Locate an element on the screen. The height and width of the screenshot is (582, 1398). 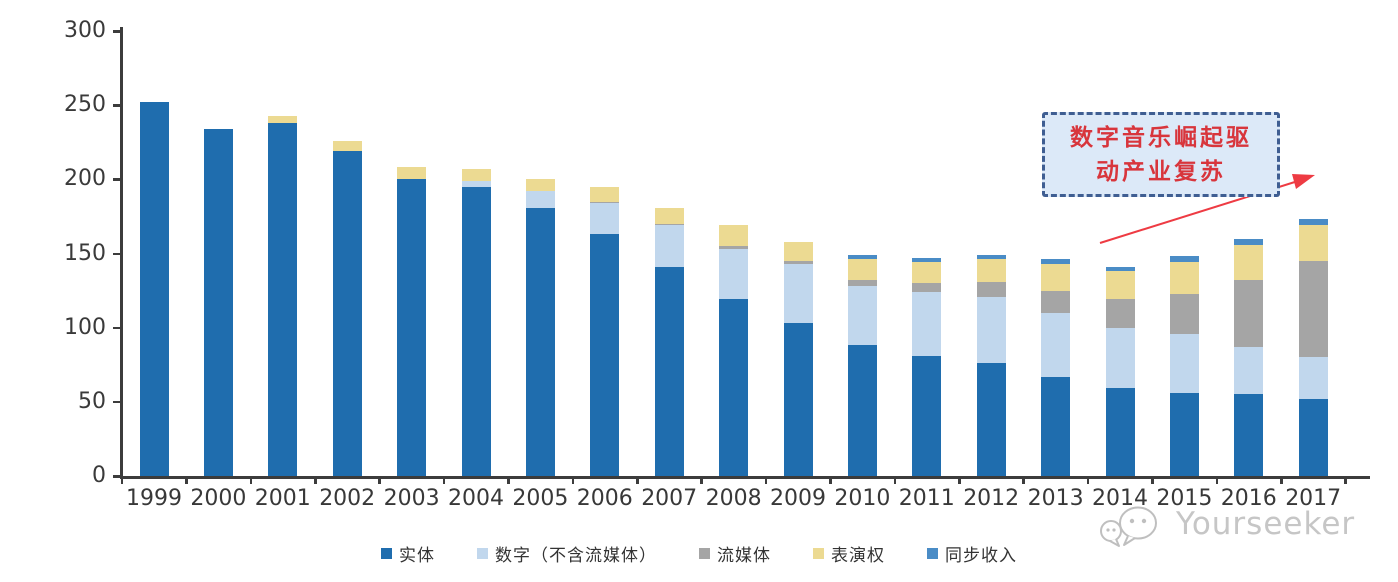
legend-item: 实体 is located at coordinates (408, 553).